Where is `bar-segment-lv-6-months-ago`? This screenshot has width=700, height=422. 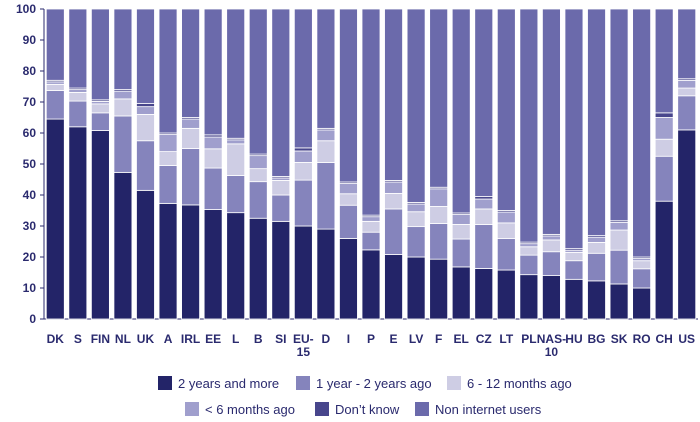
bar-segment-lv-6-months-ago is located at coordinates (416, 208).